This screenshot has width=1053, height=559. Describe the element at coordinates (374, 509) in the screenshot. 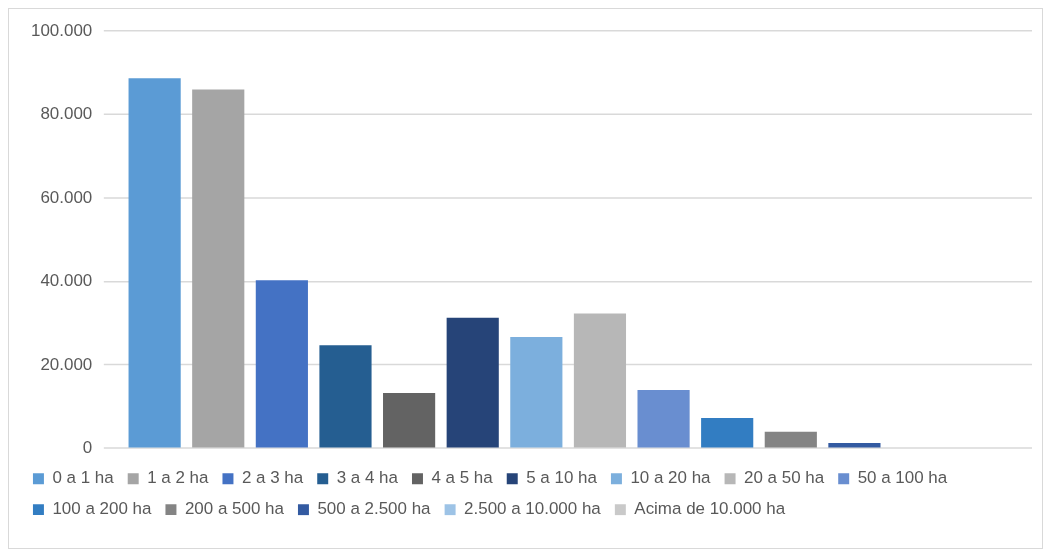

I see `legend-label: 500 a 2.500 ha` at that location.